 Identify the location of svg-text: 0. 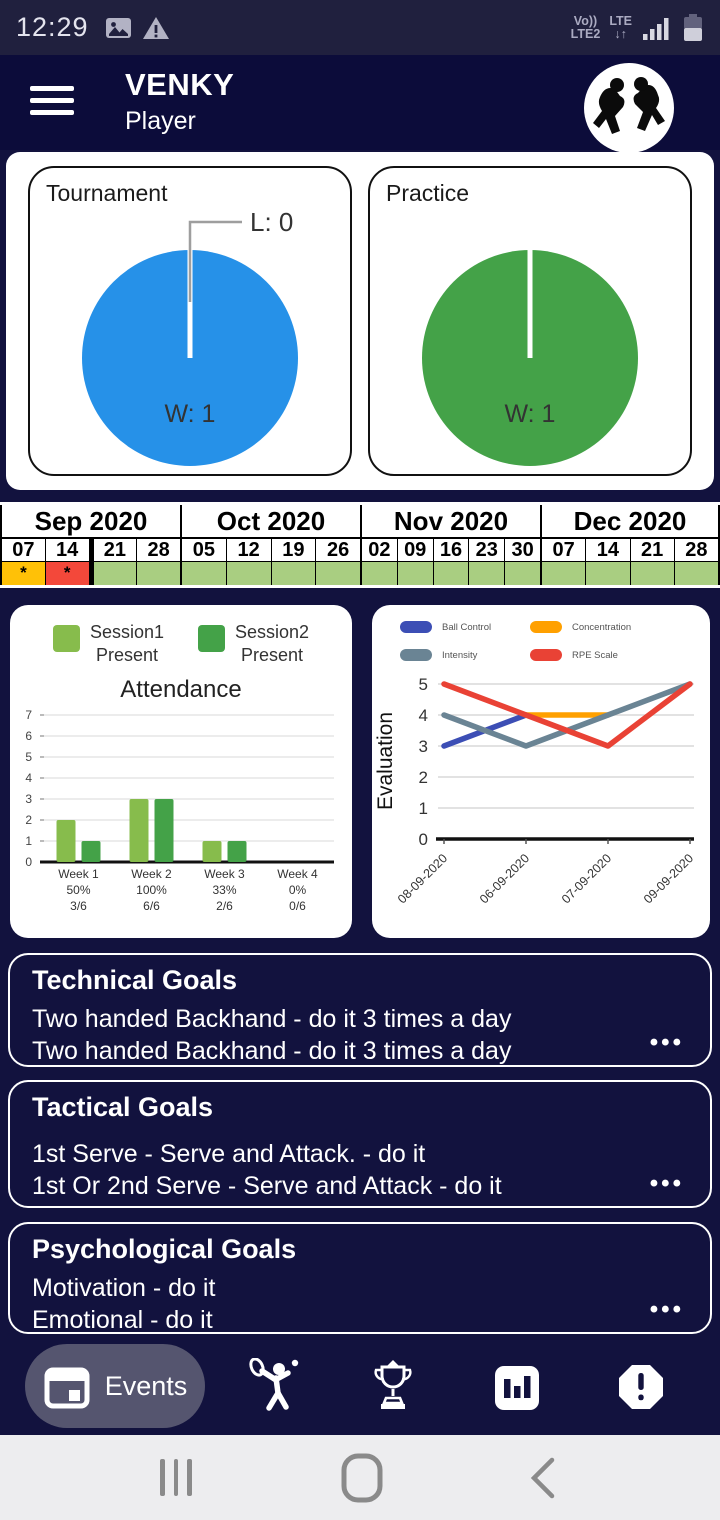
(28, 862).